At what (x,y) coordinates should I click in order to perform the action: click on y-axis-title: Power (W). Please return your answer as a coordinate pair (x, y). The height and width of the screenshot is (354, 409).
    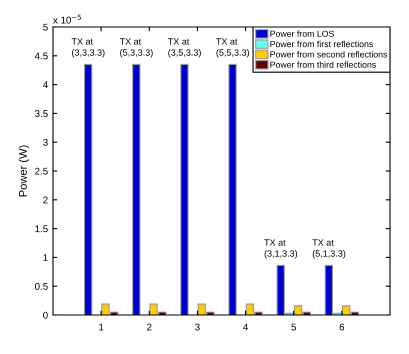
    Looking at the image, I should click on (24, 170).